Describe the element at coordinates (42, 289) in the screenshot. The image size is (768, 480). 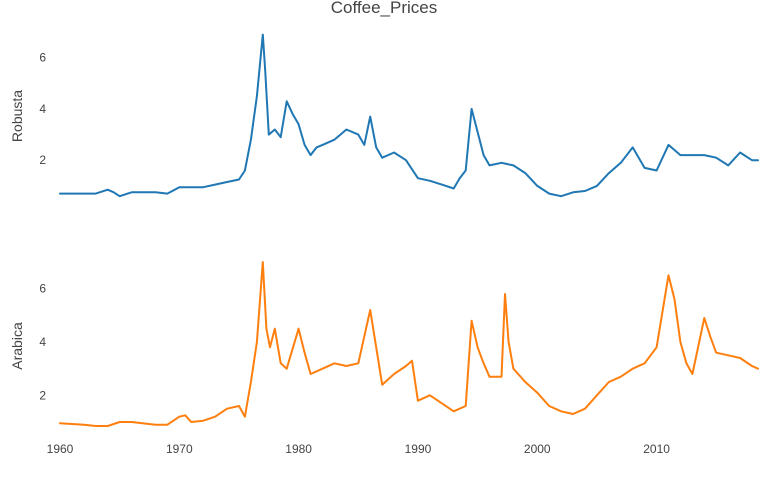
I see `arabica-y-tick-label: 6` at that location.